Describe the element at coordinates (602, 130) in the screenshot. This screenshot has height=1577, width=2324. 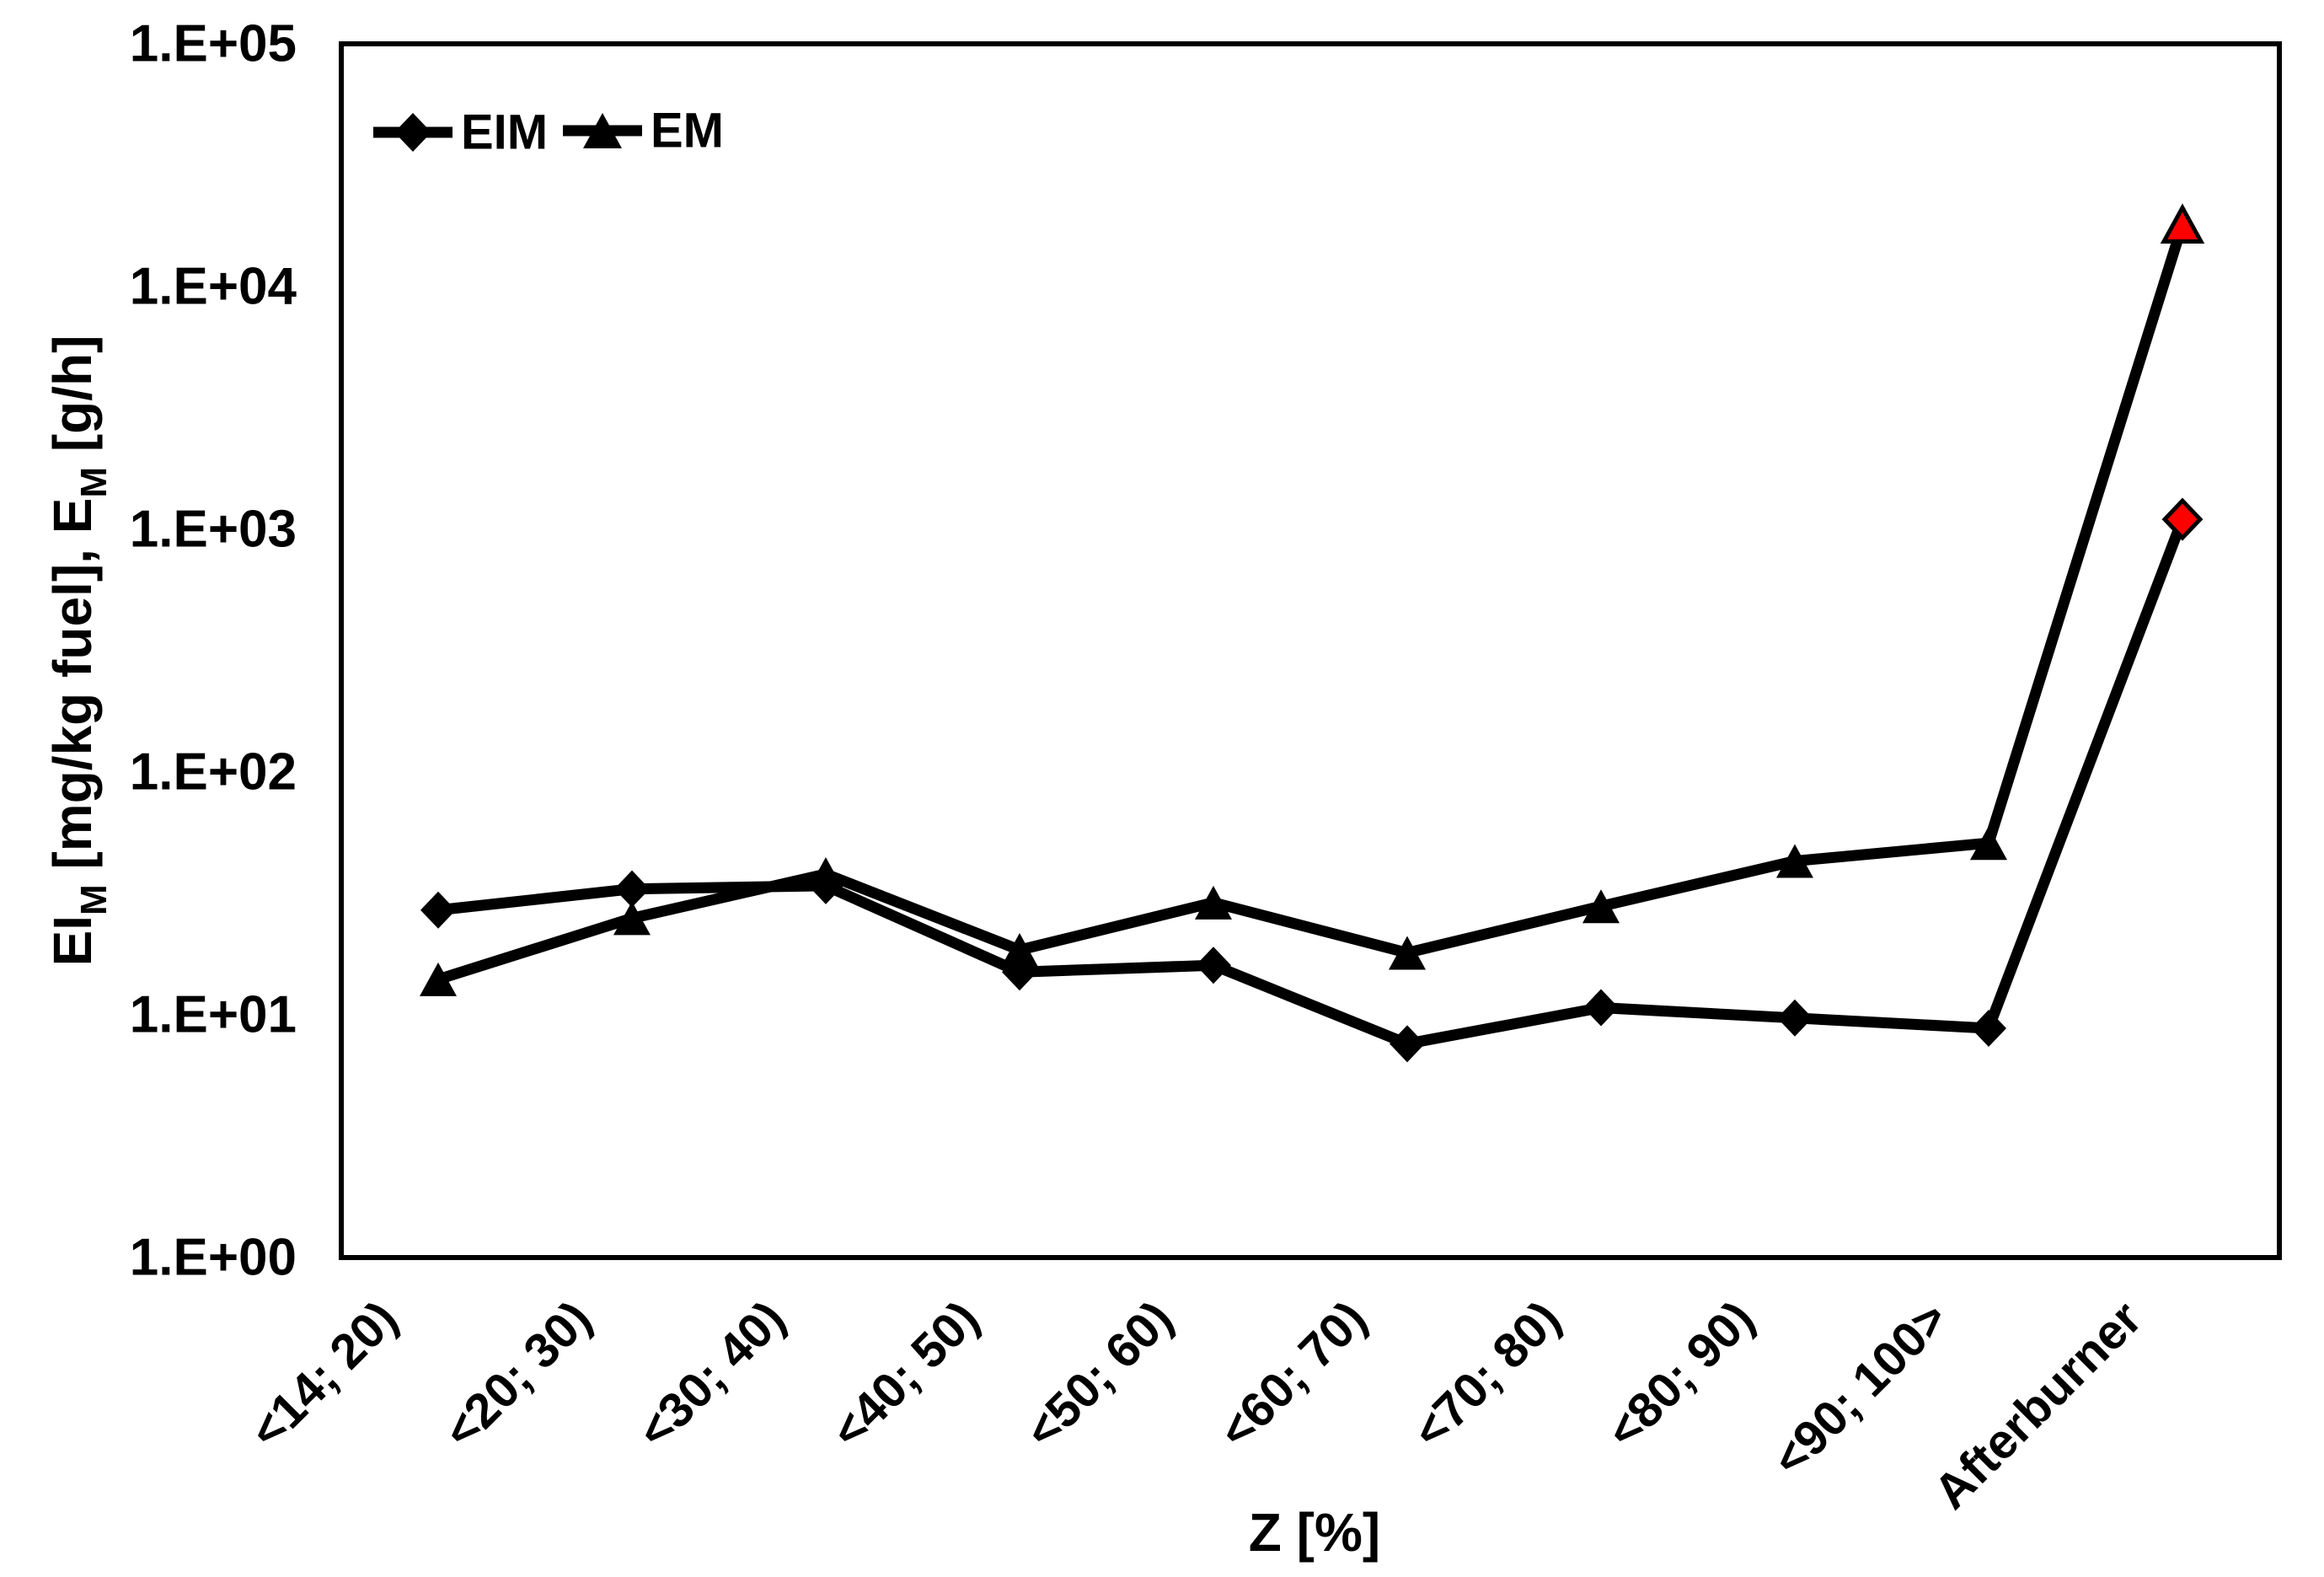
I see `legend-marker-em-triangle-icon` at that location.